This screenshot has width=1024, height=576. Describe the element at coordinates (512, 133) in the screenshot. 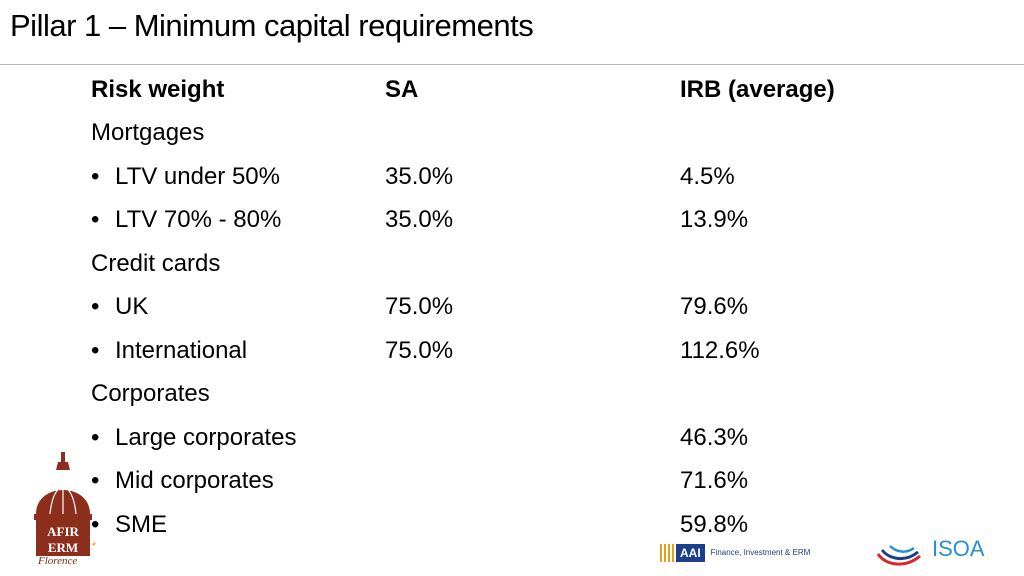

I see `table-row: Mortgages` at that location.